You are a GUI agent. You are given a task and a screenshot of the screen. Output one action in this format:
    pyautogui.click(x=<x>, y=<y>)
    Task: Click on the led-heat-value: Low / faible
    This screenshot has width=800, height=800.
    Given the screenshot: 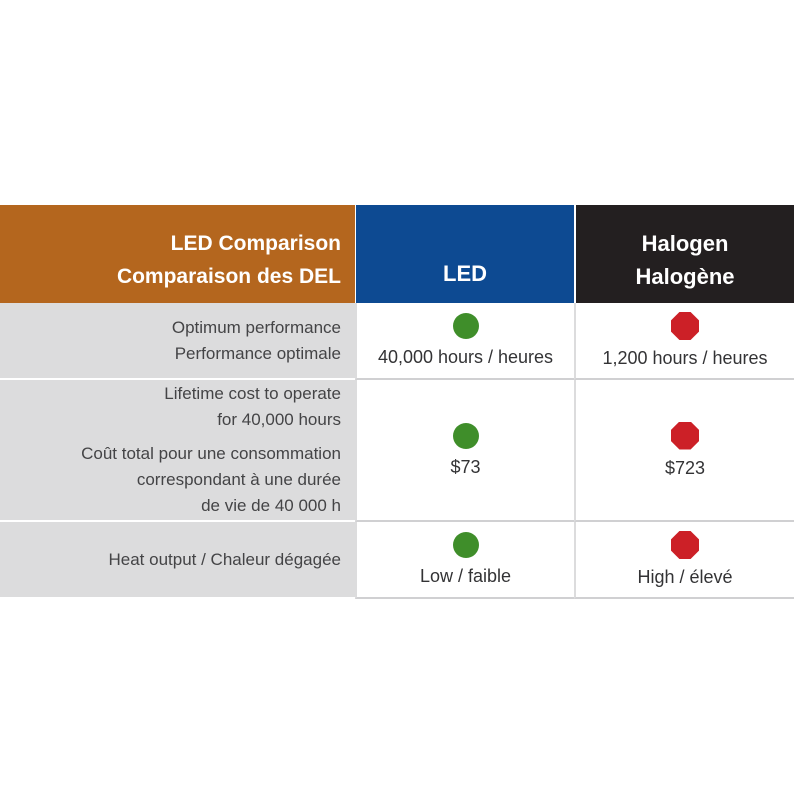 What is the action you would take?
    pyautogui.click(x=465, y=576)
    